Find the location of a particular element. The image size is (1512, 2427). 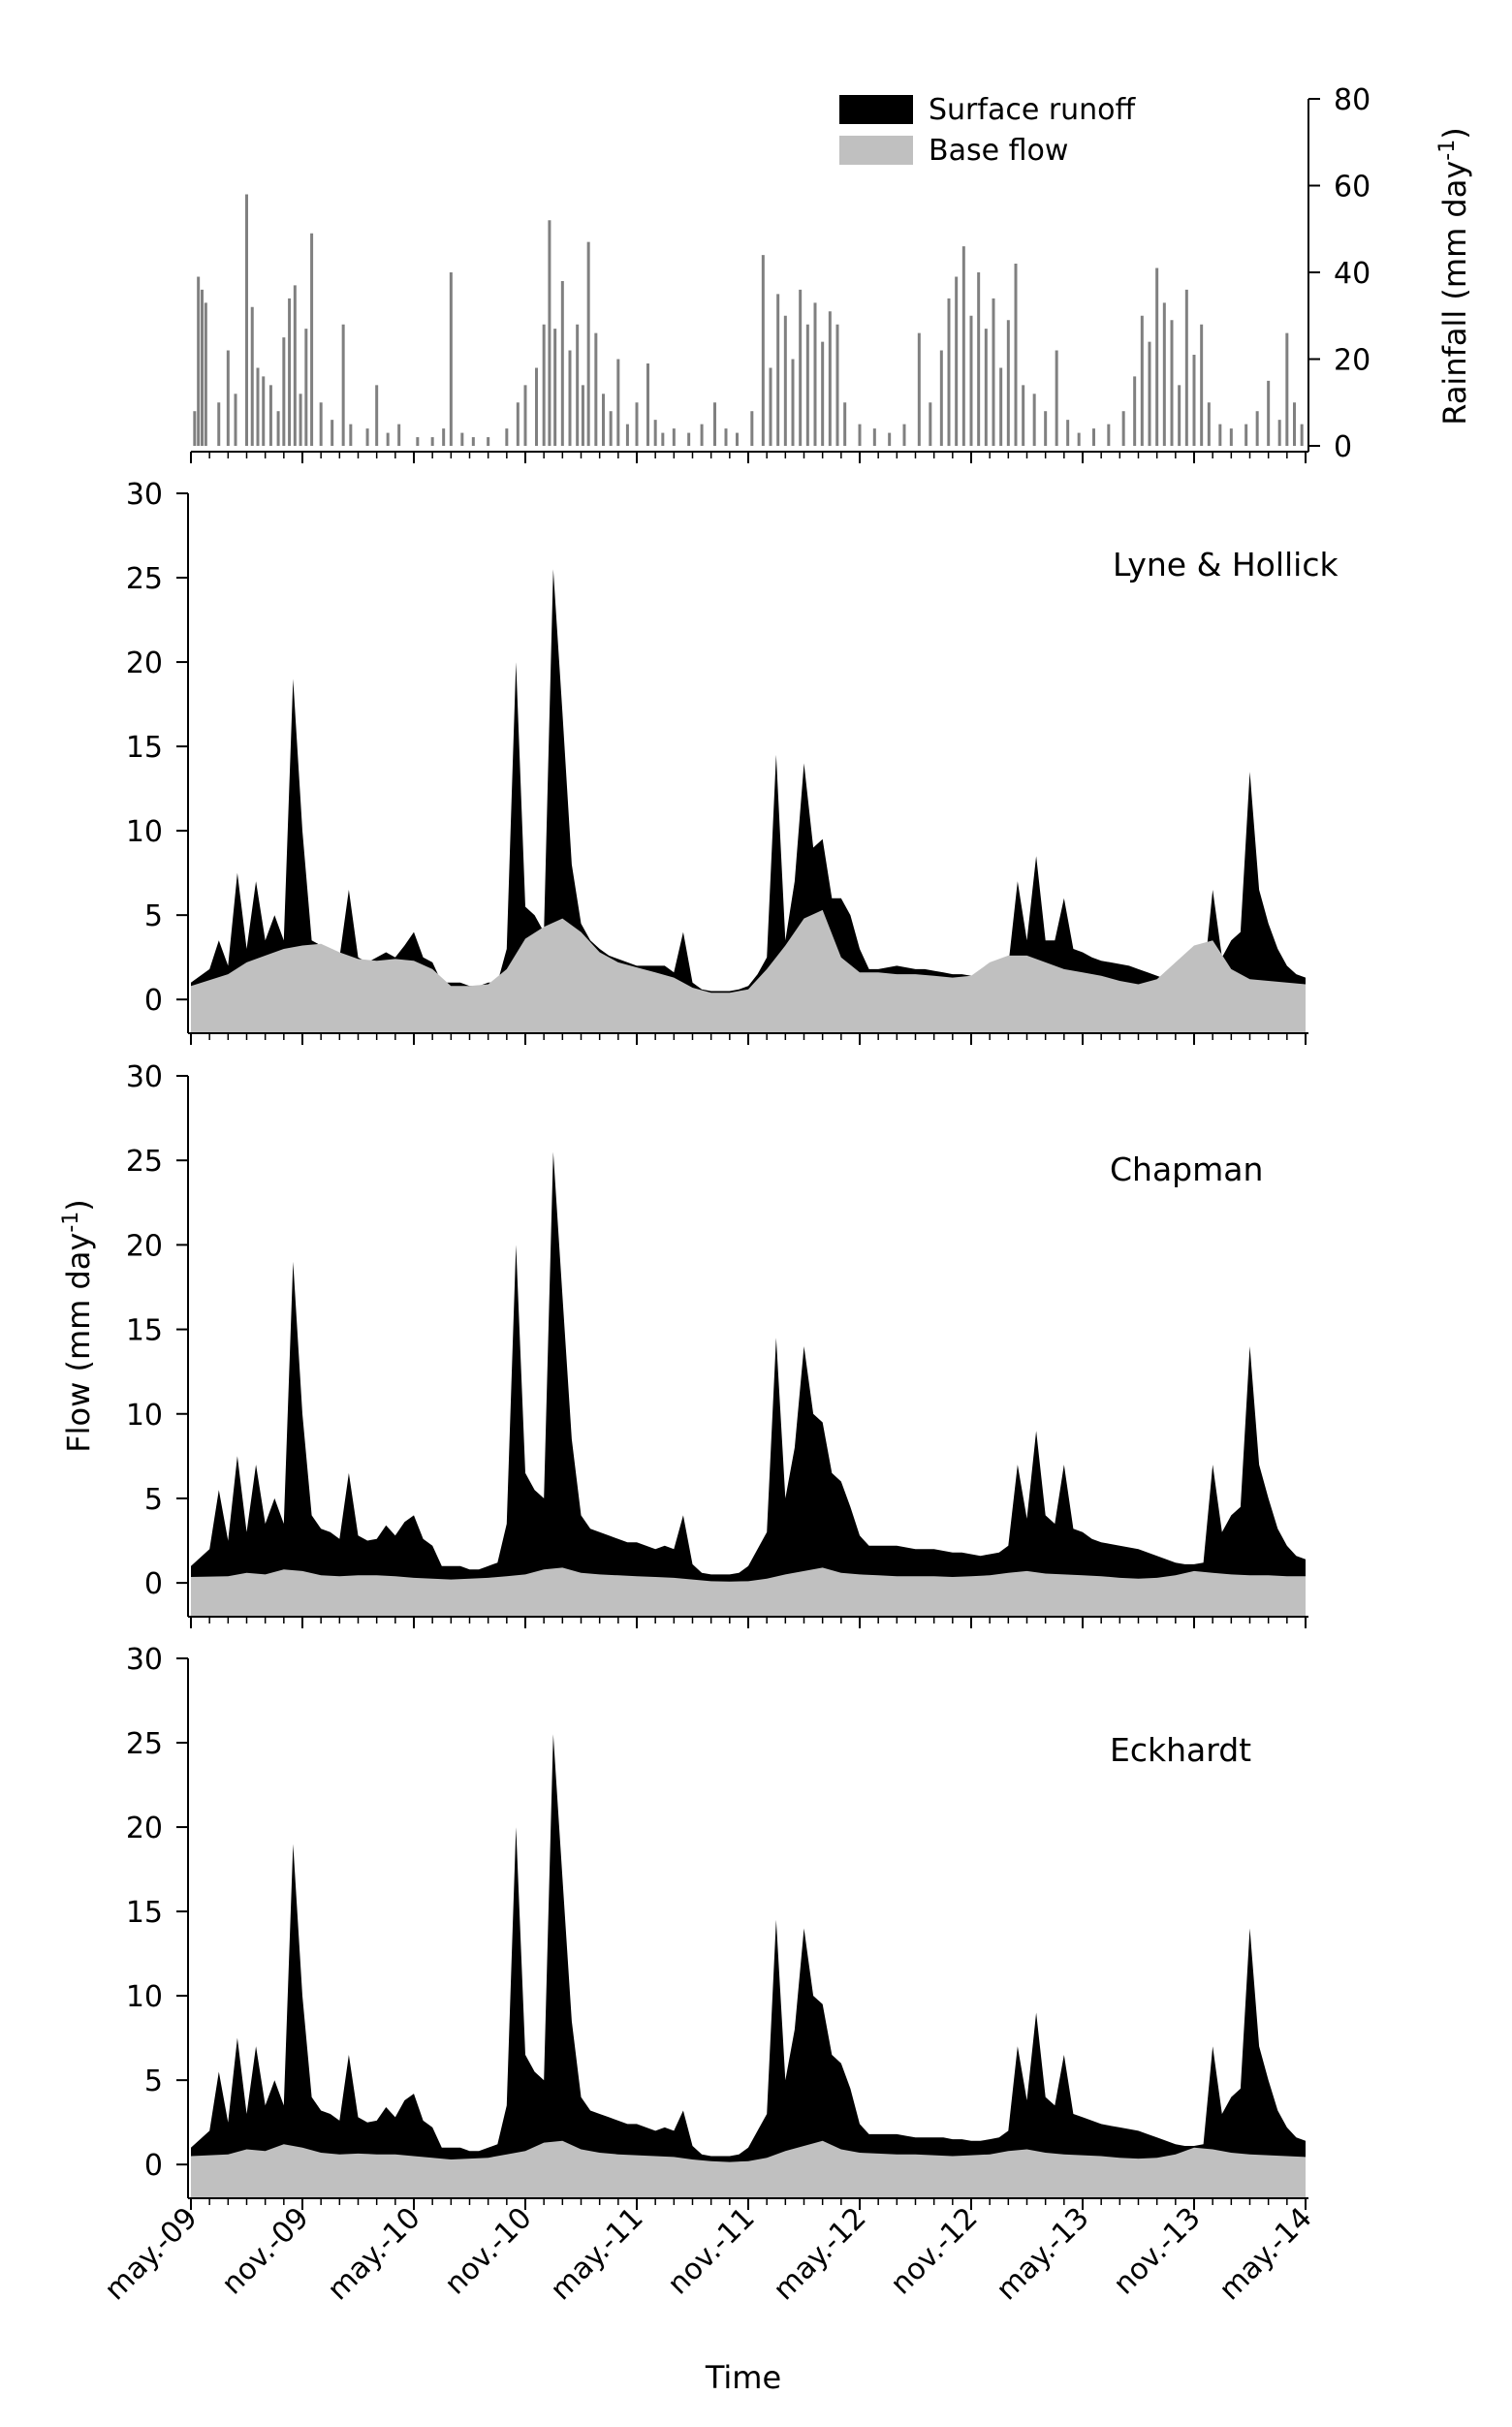

rainfall-y-tick-label: 20 is located at coordinates (1352, 361).